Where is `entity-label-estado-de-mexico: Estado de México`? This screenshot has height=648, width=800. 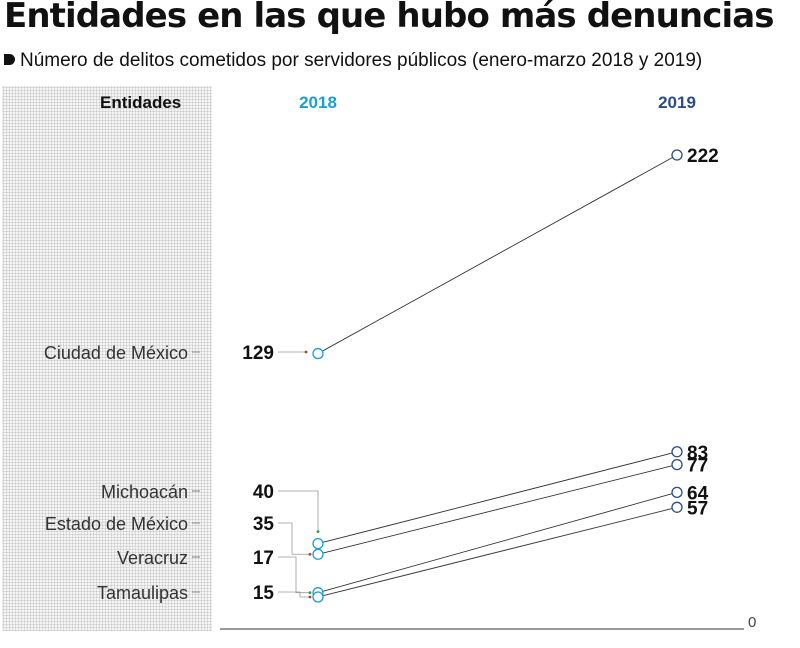 entity-label-estado-de-mexico: Estado de México is located at coordinates (116, 524).